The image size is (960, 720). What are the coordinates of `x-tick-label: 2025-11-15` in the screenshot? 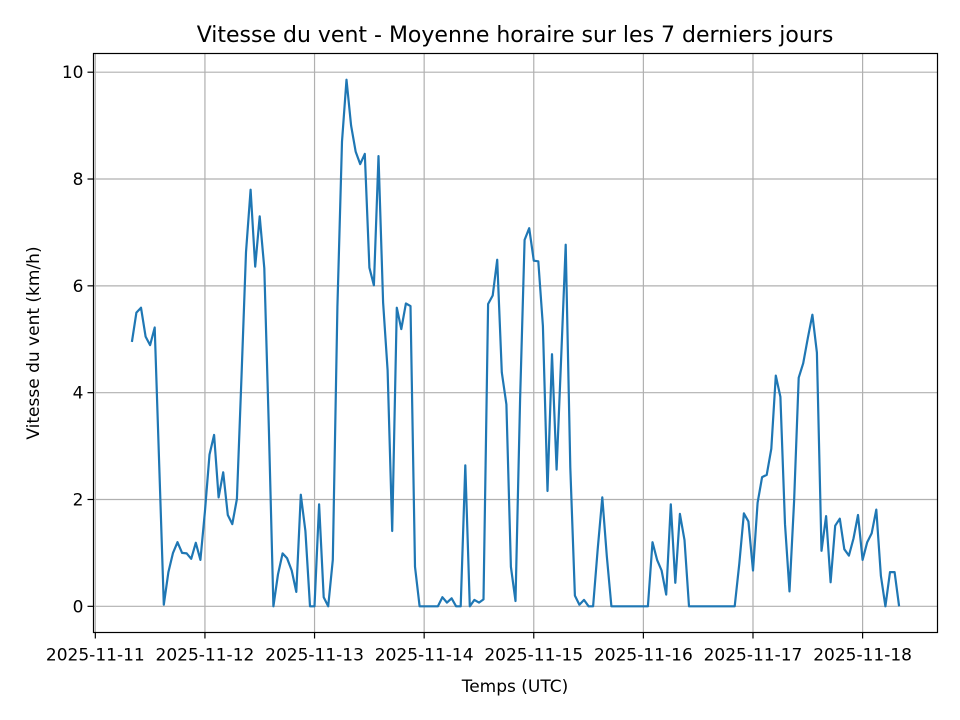 It's located at (533, 656).